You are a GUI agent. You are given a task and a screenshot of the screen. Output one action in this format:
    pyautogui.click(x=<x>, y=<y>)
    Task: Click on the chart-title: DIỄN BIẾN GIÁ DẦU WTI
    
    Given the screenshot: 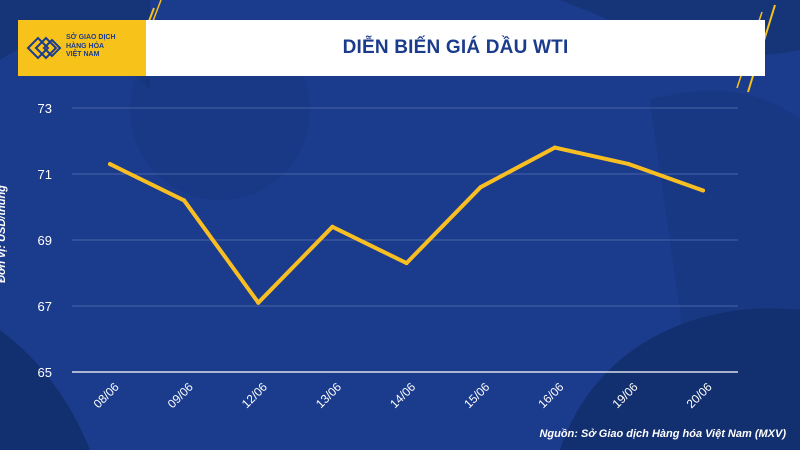 What is the action you would take?
    pyautogui.click(x=455, y=47)
    